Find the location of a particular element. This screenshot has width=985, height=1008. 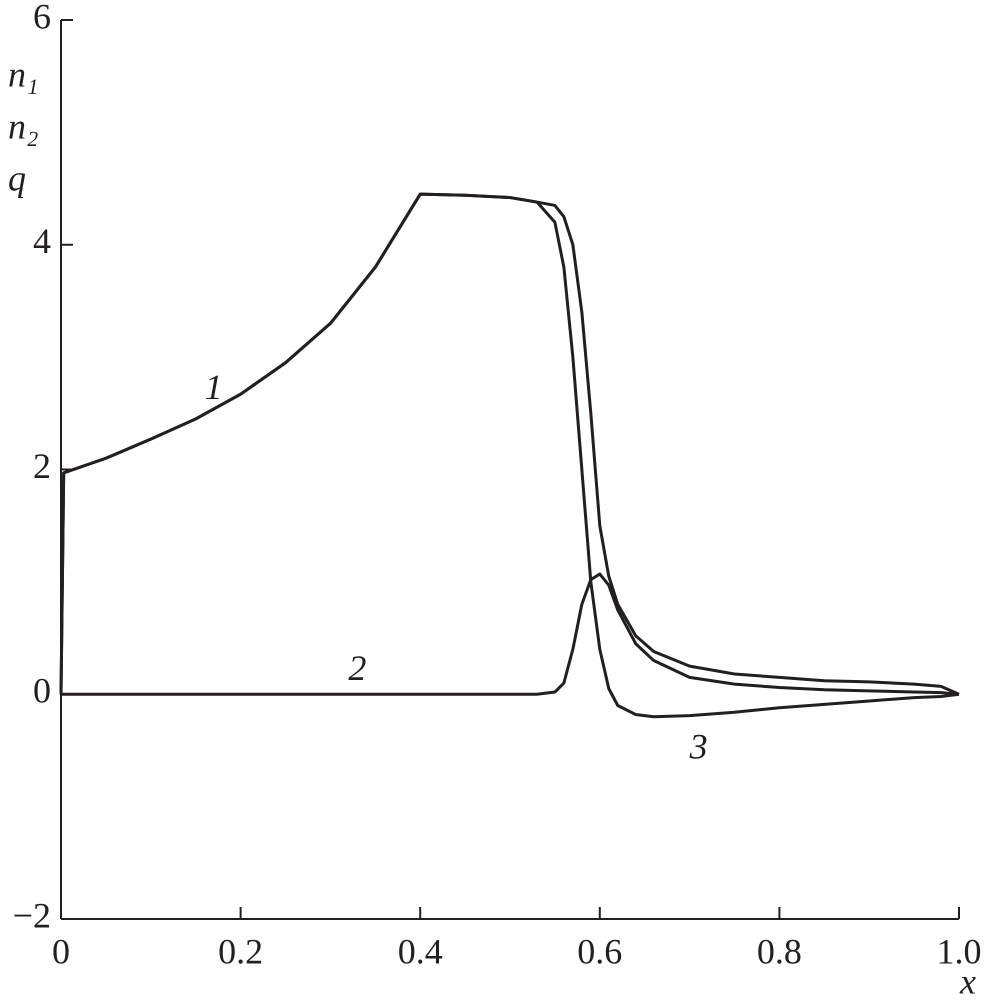

x-tick-label: 1.0 is located at coordinates (959, 951).